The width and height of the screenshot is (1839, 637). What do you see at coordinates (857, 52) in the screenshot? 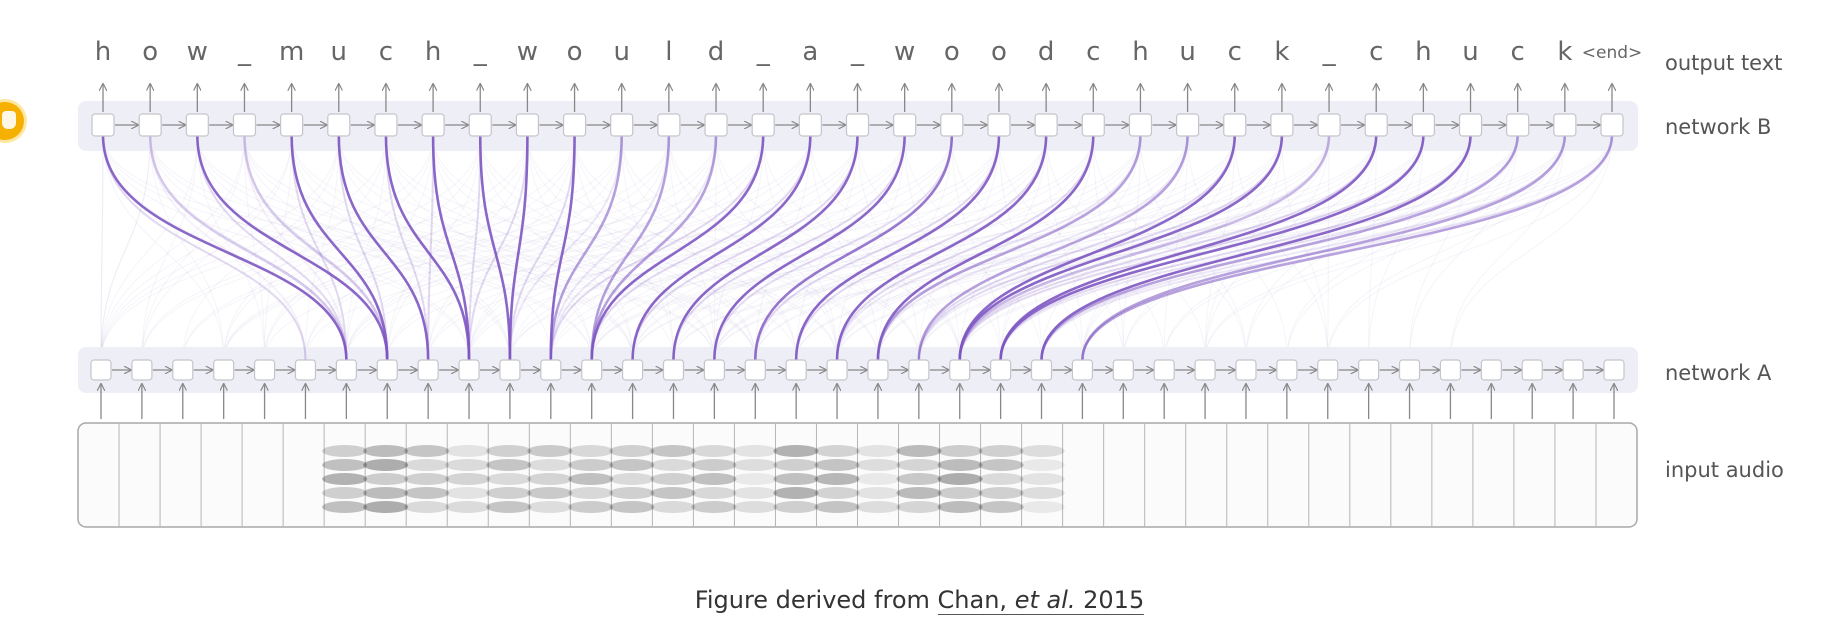
I see `output-char: _` at bounding box center [857, 52].